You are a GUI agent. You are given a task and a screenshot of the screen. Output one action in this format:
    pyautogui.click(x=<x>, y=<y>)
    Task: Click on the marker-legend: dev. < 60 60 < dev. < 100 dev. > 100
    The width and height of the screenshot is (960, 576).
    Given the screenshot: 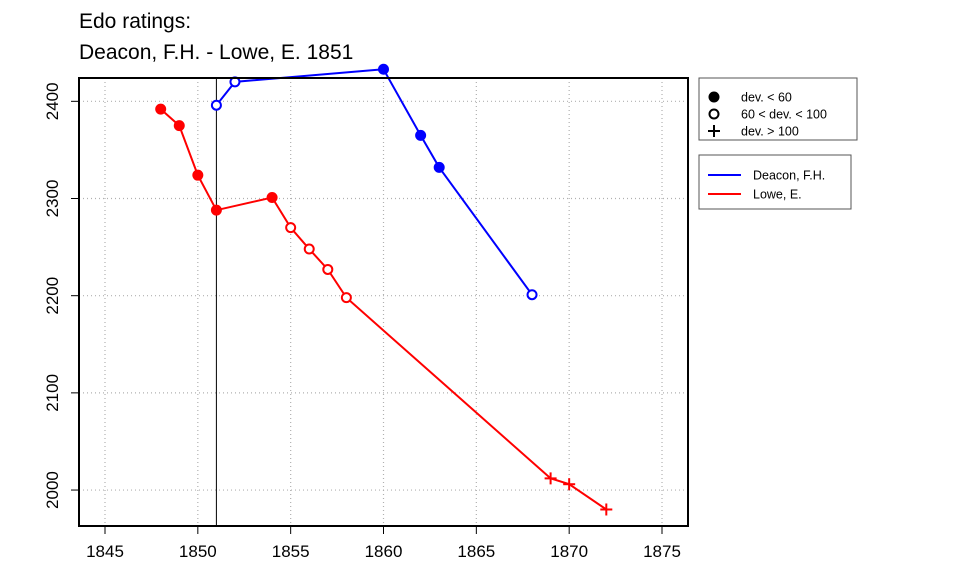 What is the action you would take?
    pyautogui.click(x=778, y=109)
    